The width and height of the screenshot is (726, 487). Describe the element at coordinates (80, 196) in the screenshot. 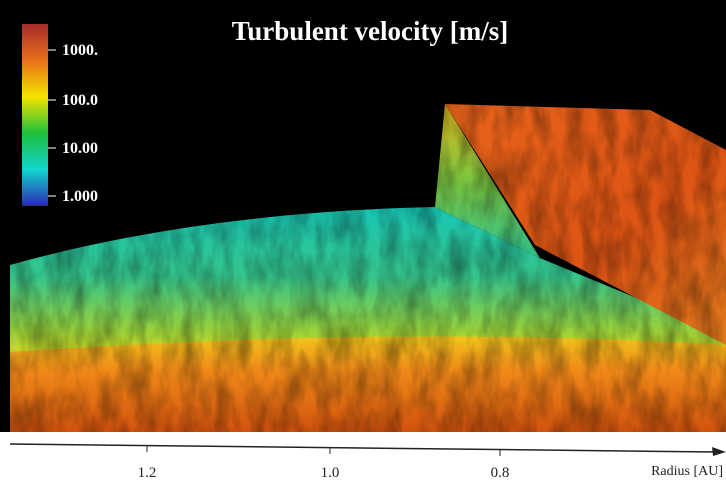

I see `colorbar-label: 1.000` at that location.